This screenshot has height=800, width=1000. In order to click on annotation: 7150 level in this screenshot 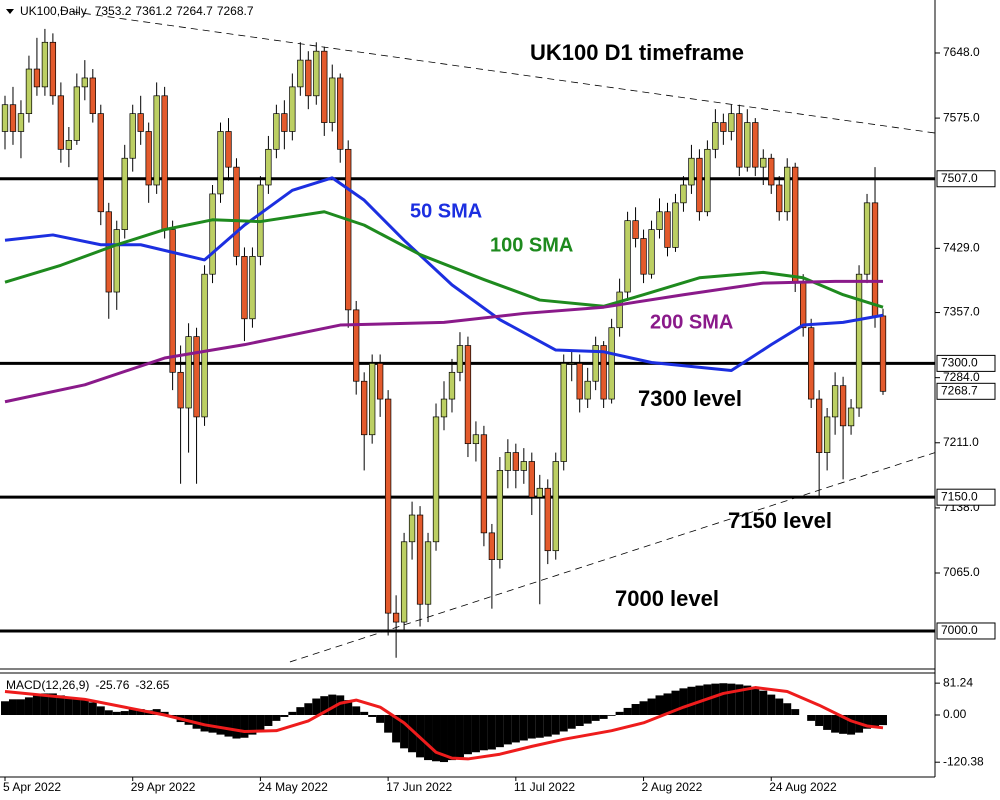, I will do `click(780, 520)`.